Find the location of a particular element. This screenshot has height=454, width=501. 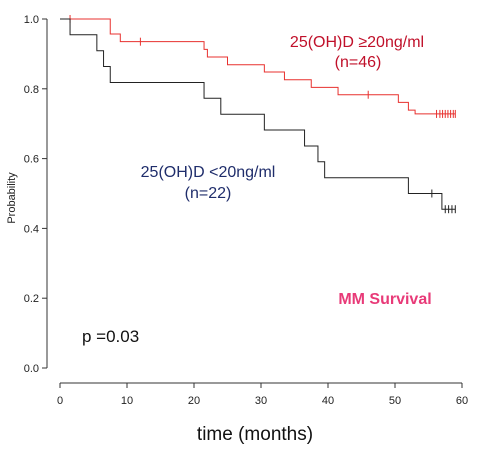

chart-label-mm-survival: MM Survival is located at coordinates (384, 299).